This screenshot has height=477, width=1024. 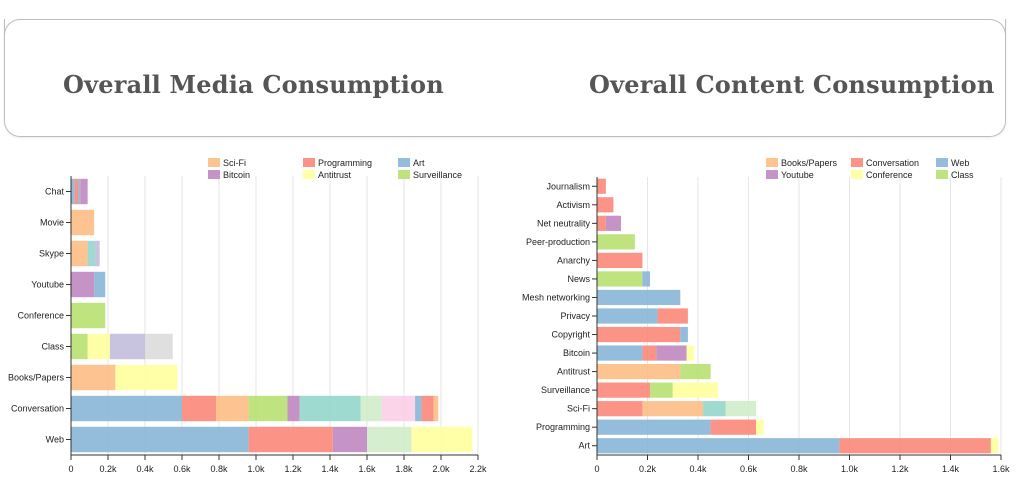 I want to click on y-tick-label-chat: Chat, so click(x=55, y=192).